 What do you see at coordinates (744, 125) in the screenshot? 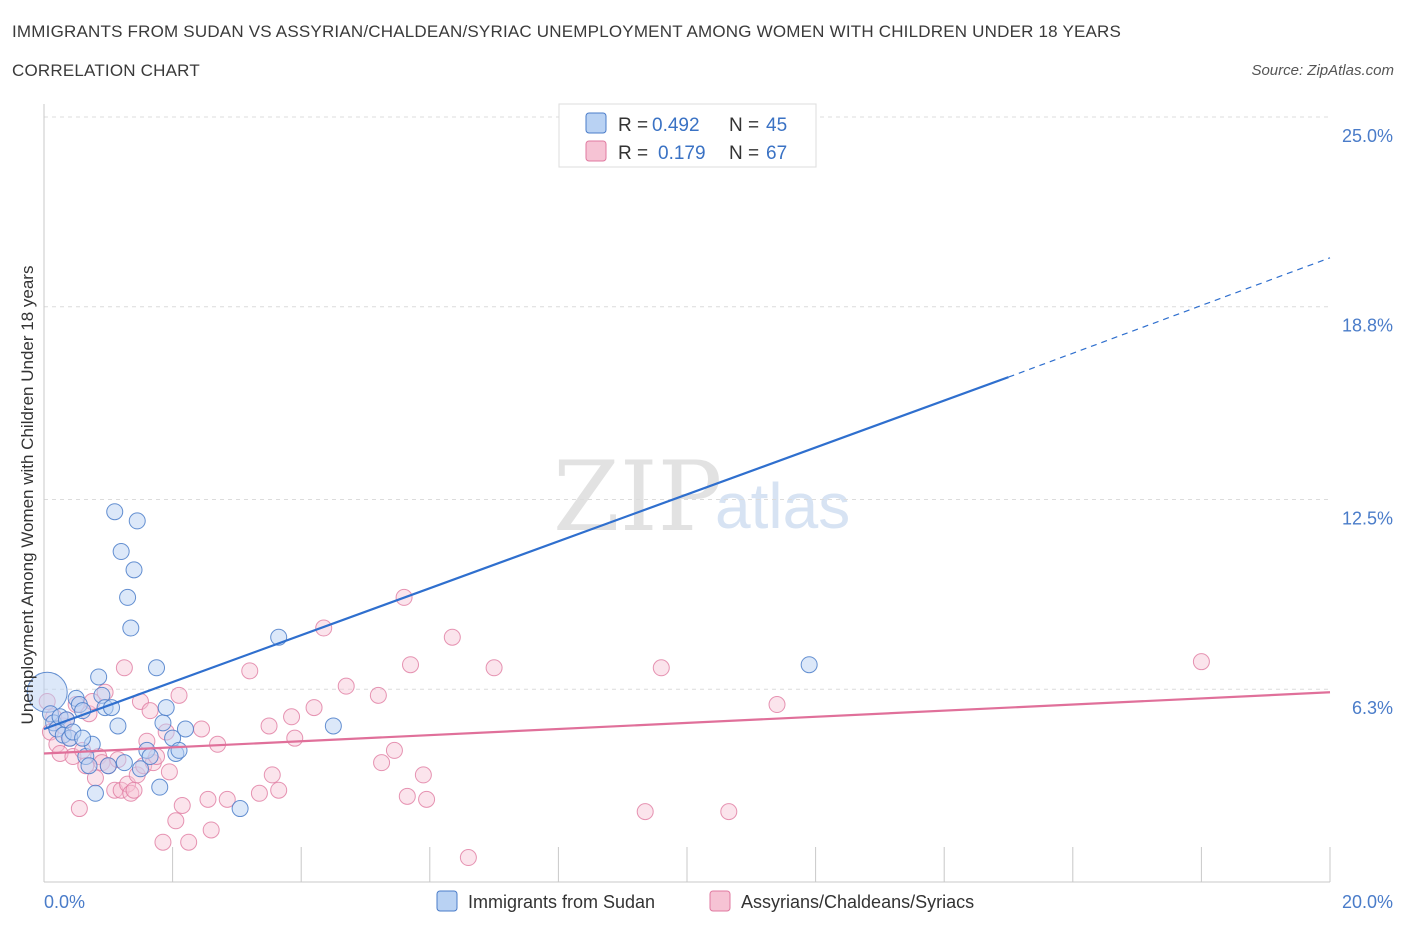
I see `legend-n-label-sudan: N =` at bounding box center [744, 125].